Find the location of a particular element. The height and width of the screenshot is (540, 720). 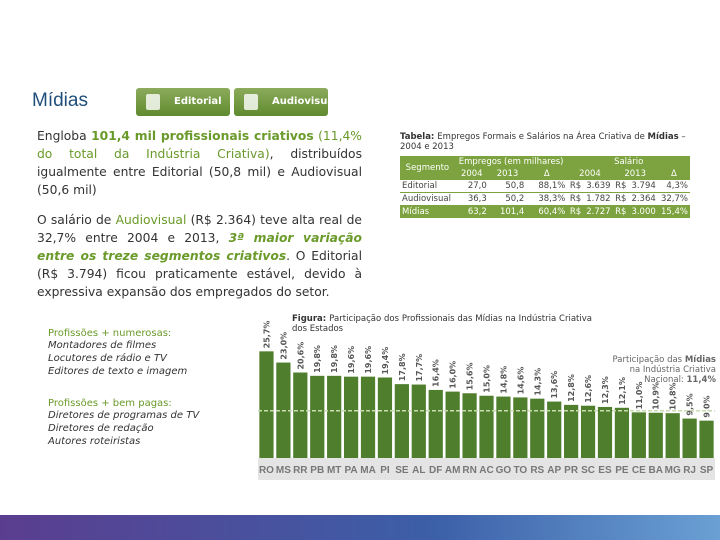

x-tick-label: CE is located at coordinates (639, 470).